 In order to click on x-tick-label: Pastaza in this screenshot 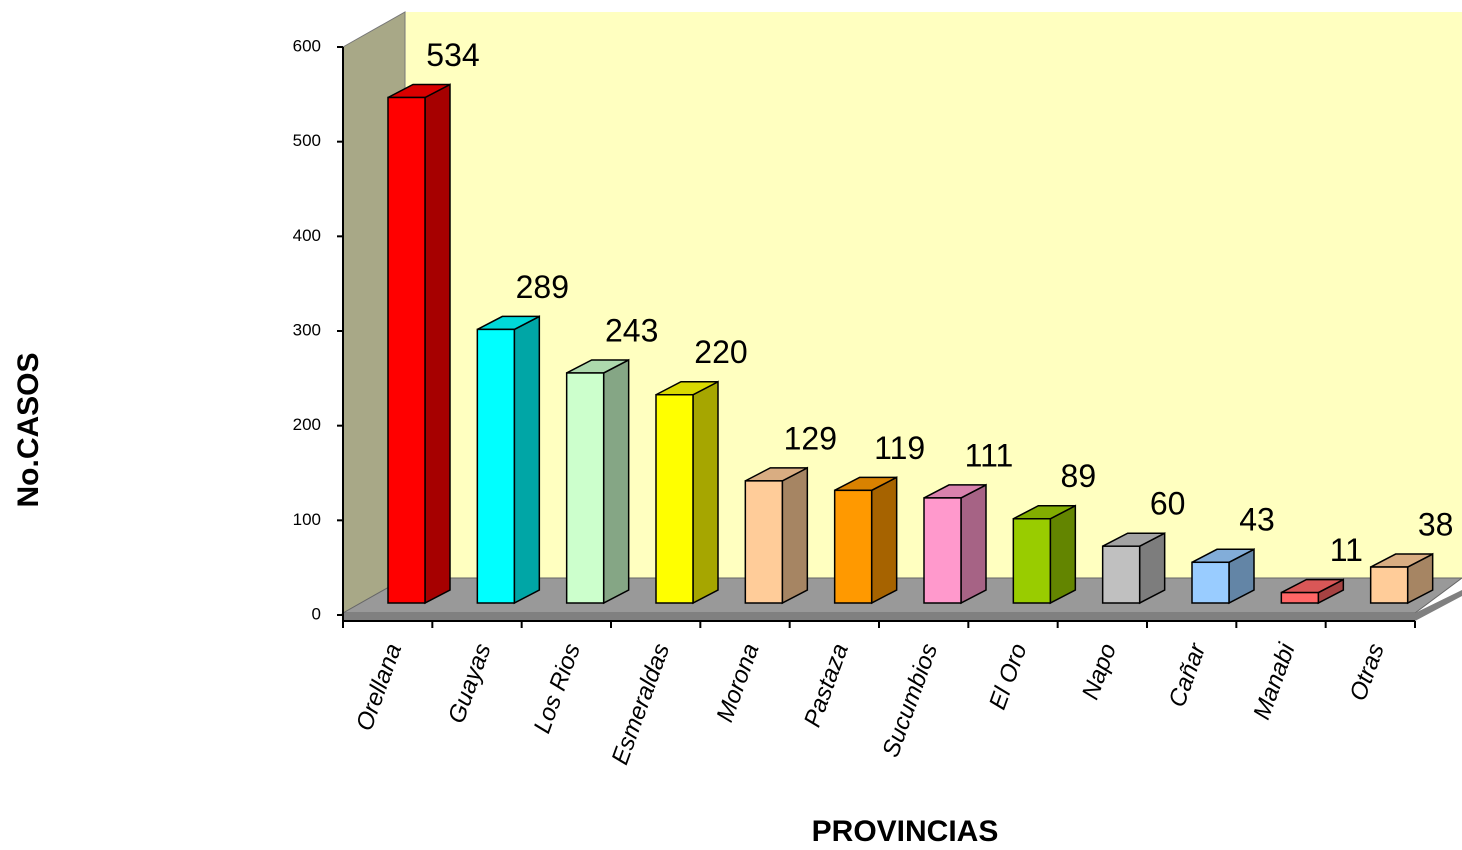, I will do `click(826, 685)`.